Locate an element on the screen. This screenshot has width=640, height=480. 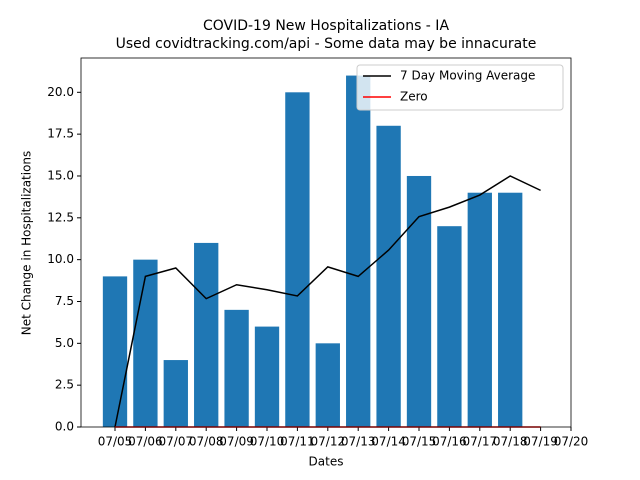
x-tick-label: 07/09 is located at coordinates (236, 442).